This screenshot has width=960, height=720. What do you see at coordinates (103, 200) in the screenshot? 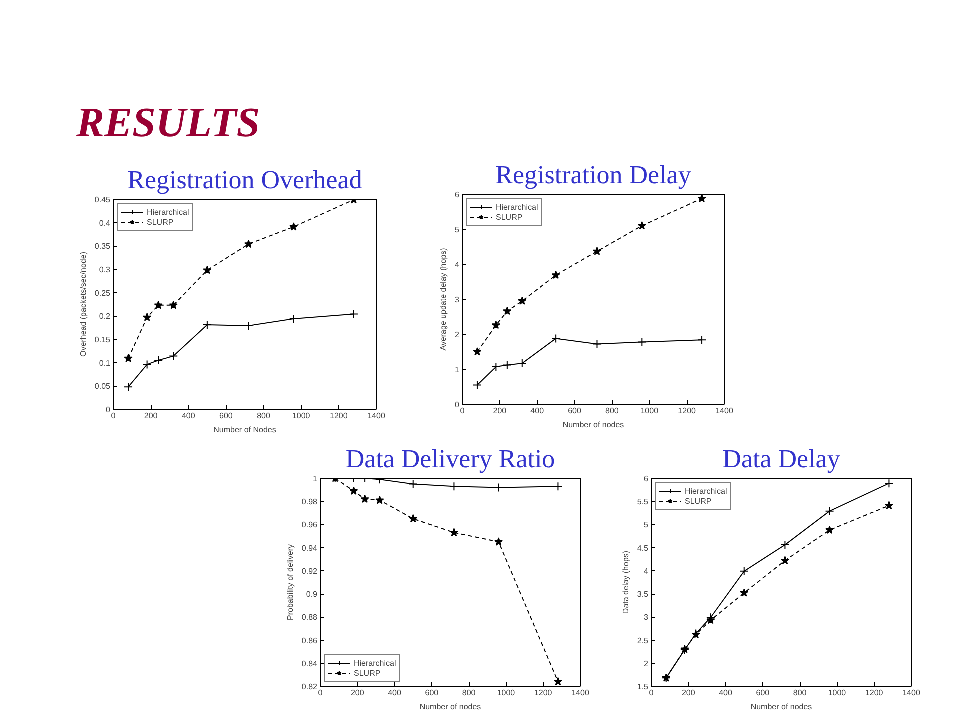
I see `y-tick-label: 0.45` at bounding box center [103, 200].